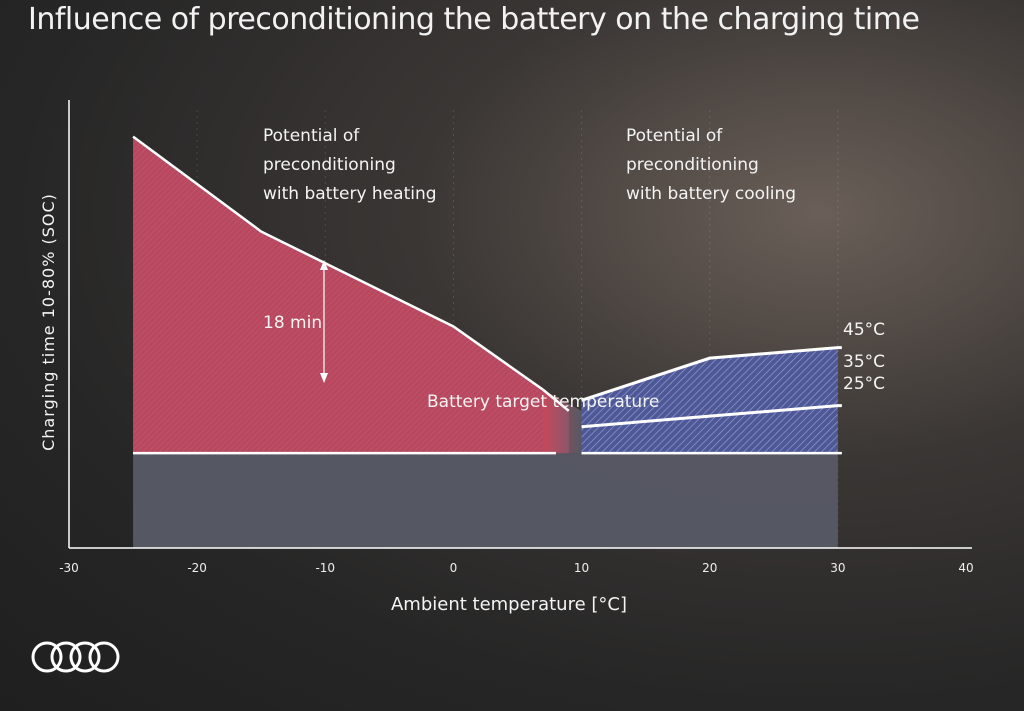 The height and width of the screenshot is (711, 1024). I want to click on heating-annotation-line-1: Potential of, so click(311, 136).